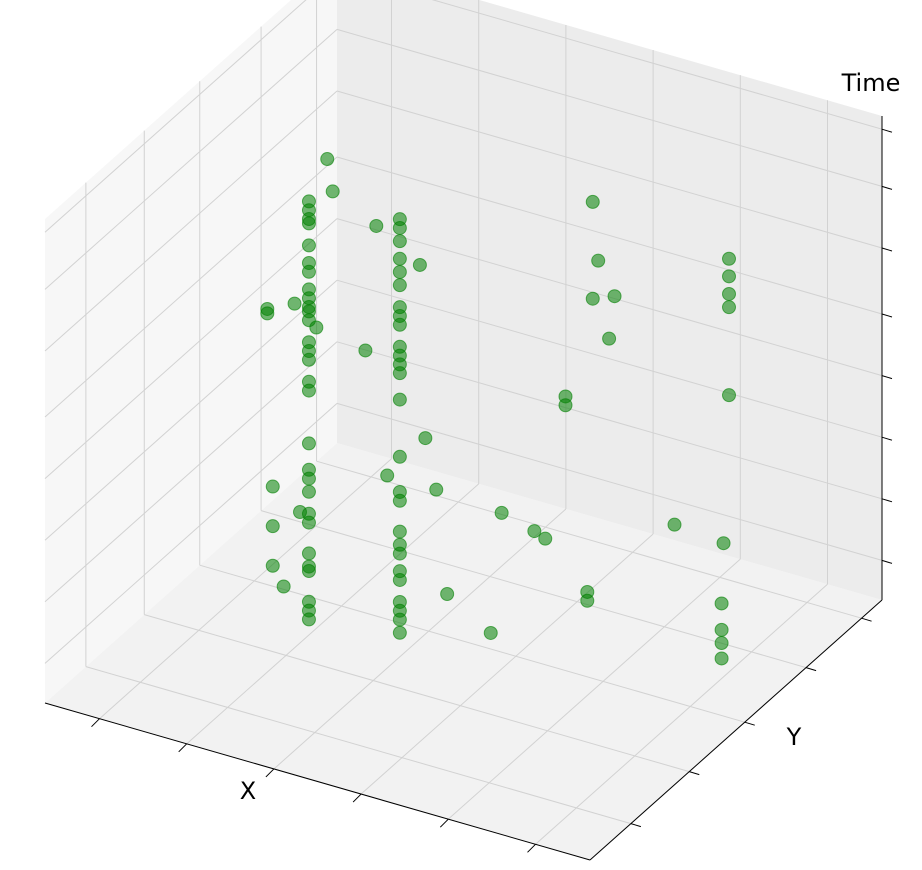  What do you see at coordinates (248, 791) in the screenshot?
I see `x-axis-label: X` at bounding box center [248, 791].